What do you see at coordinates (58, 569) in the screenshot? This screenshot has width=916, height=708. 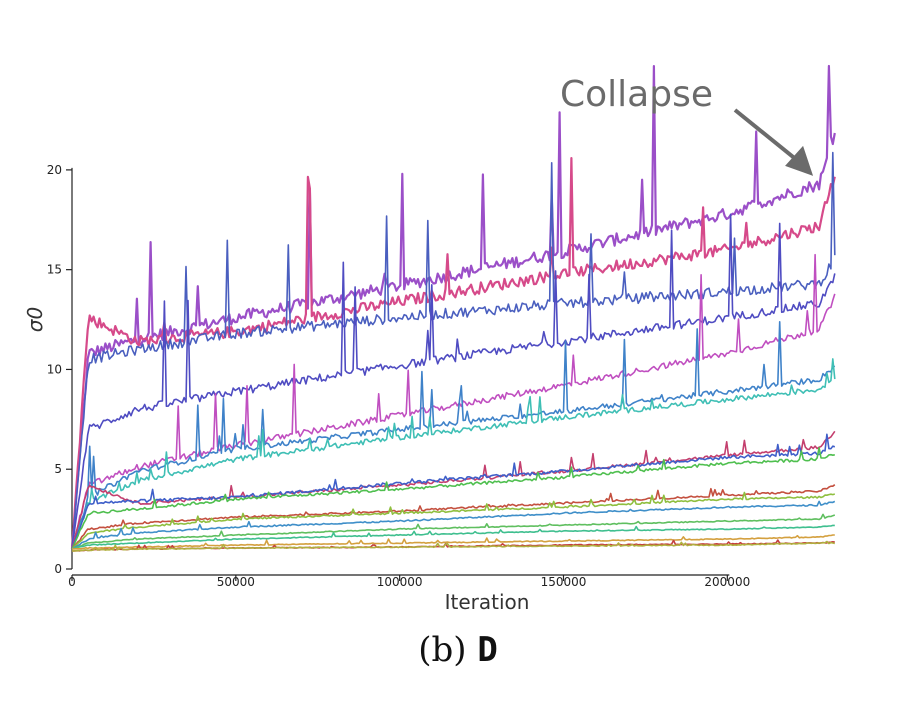 I see `y-tick-label: 0` at bounding box center [58, 569].